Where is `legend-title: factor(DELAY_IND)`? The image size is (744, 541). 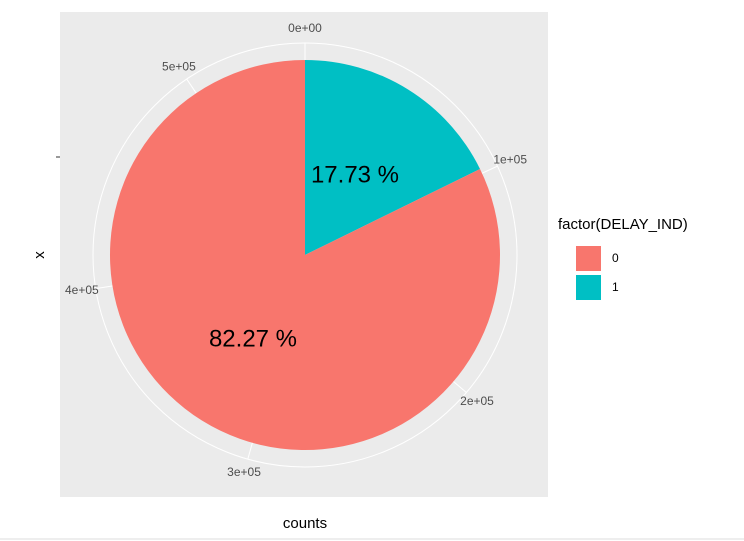
legend-title: factor(DELAY_IND) is located at coordinates (623, 224).